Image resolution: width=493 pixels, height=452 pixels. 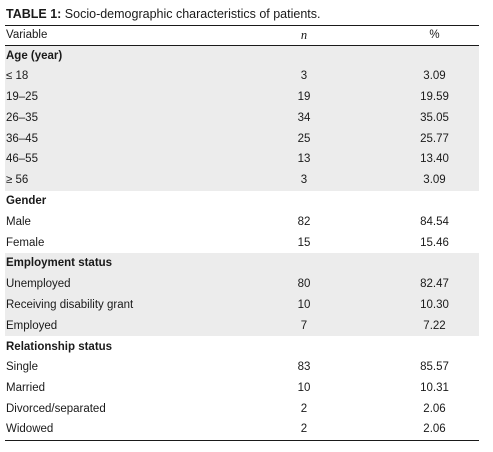 I want to click on row-label-cell: Unemployed, so click(x=38, y=284).